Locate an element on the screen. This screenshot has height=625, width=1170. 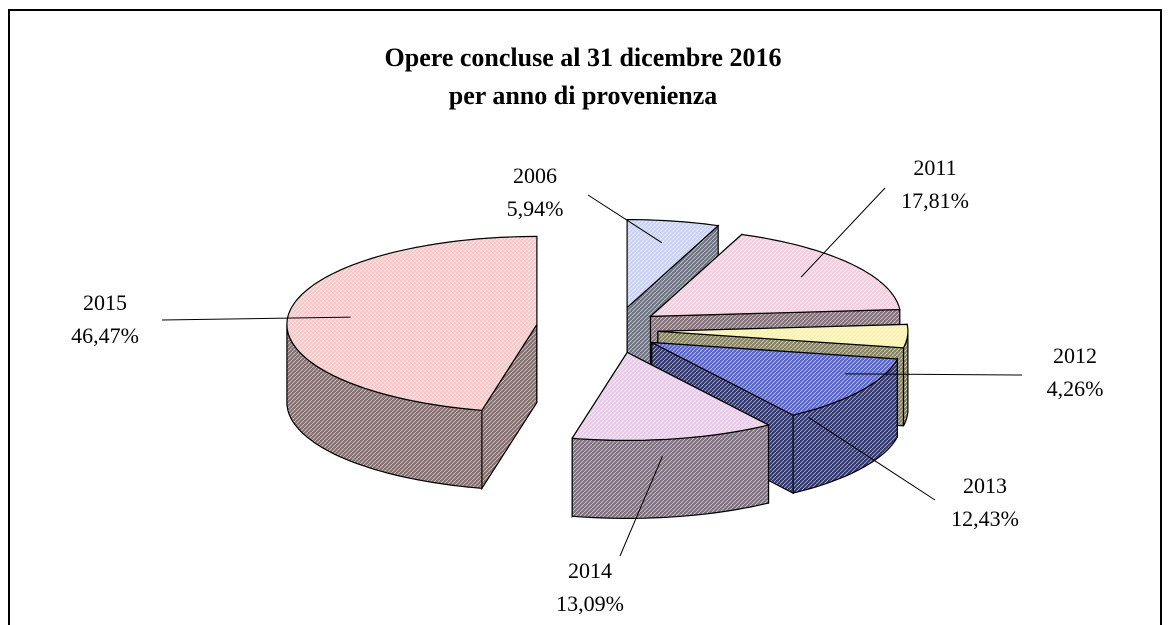
slice-label: 2014 is located at coordinates (590, 570).